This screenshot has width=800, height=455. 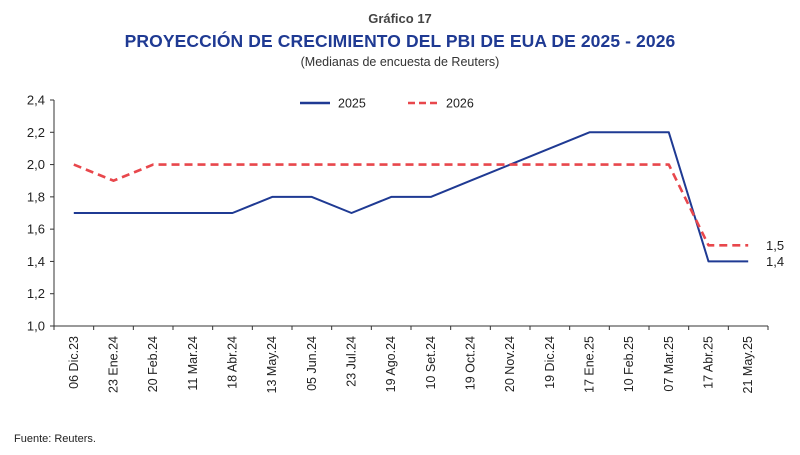 I want to click on x-tick-label: 13 May.24, so click(x=272, y=364).